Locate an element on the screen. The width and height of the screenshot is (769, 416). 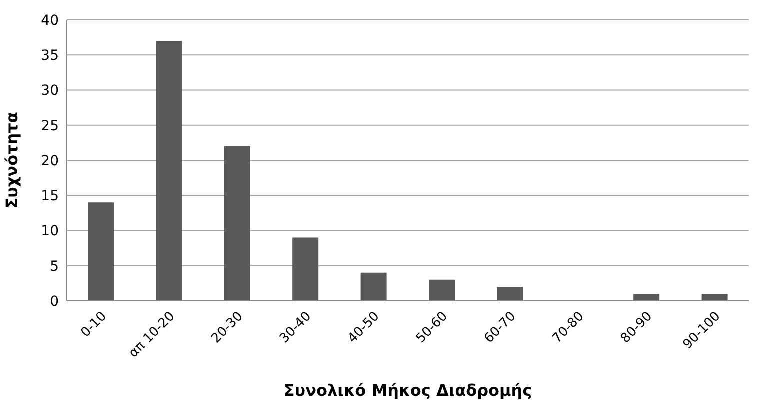
y-tick-label: 35 is located at coordinates (50, 56).